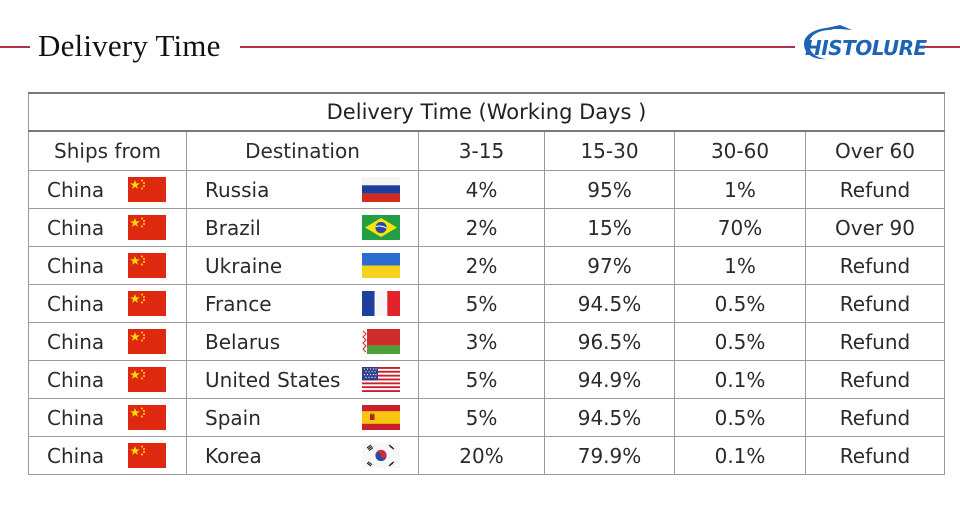  What do you see at coordinates (381, 227) in the screenshot?
I see `brazil-flag-icon` at bounding box center [381, 227].